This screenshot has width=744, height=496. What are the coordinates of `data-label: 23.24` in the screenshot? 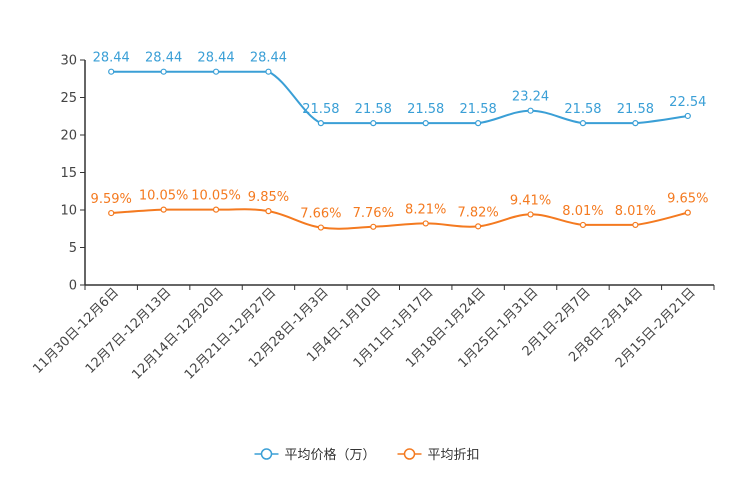 It's located at (530, 97).